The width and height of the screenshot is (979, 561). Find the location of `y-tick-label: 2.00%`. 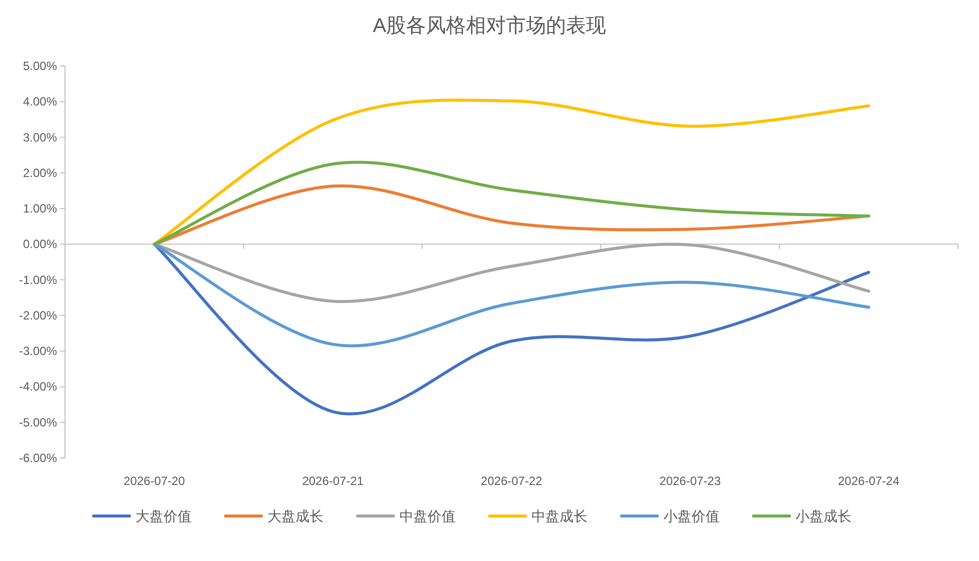

y-tick-label: 2.00% is located at coordinates (40, 173).